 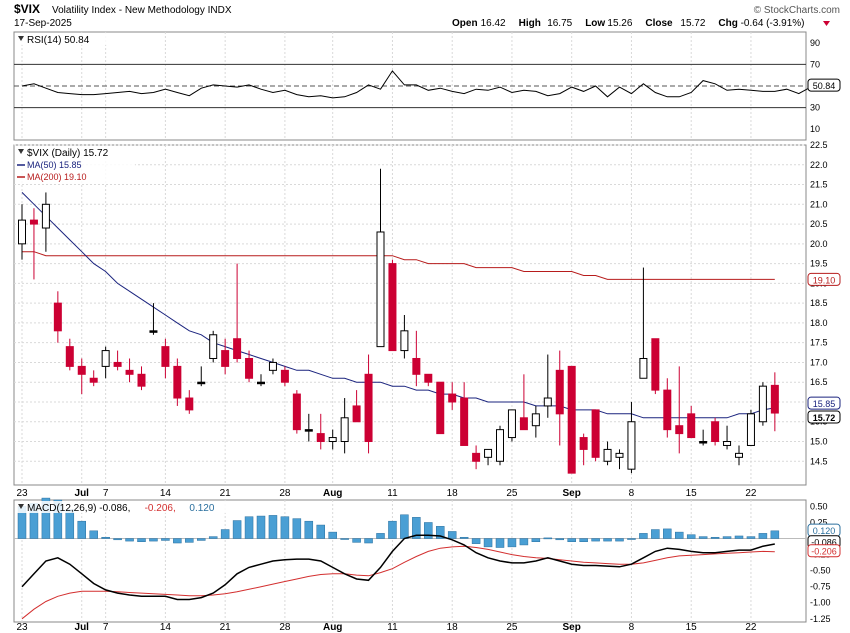 What do you see at coordinates (58, 40) in the screenshot?
I see `rsi-legend: RSI(14) 50.84` at bounding box center [58, 40].